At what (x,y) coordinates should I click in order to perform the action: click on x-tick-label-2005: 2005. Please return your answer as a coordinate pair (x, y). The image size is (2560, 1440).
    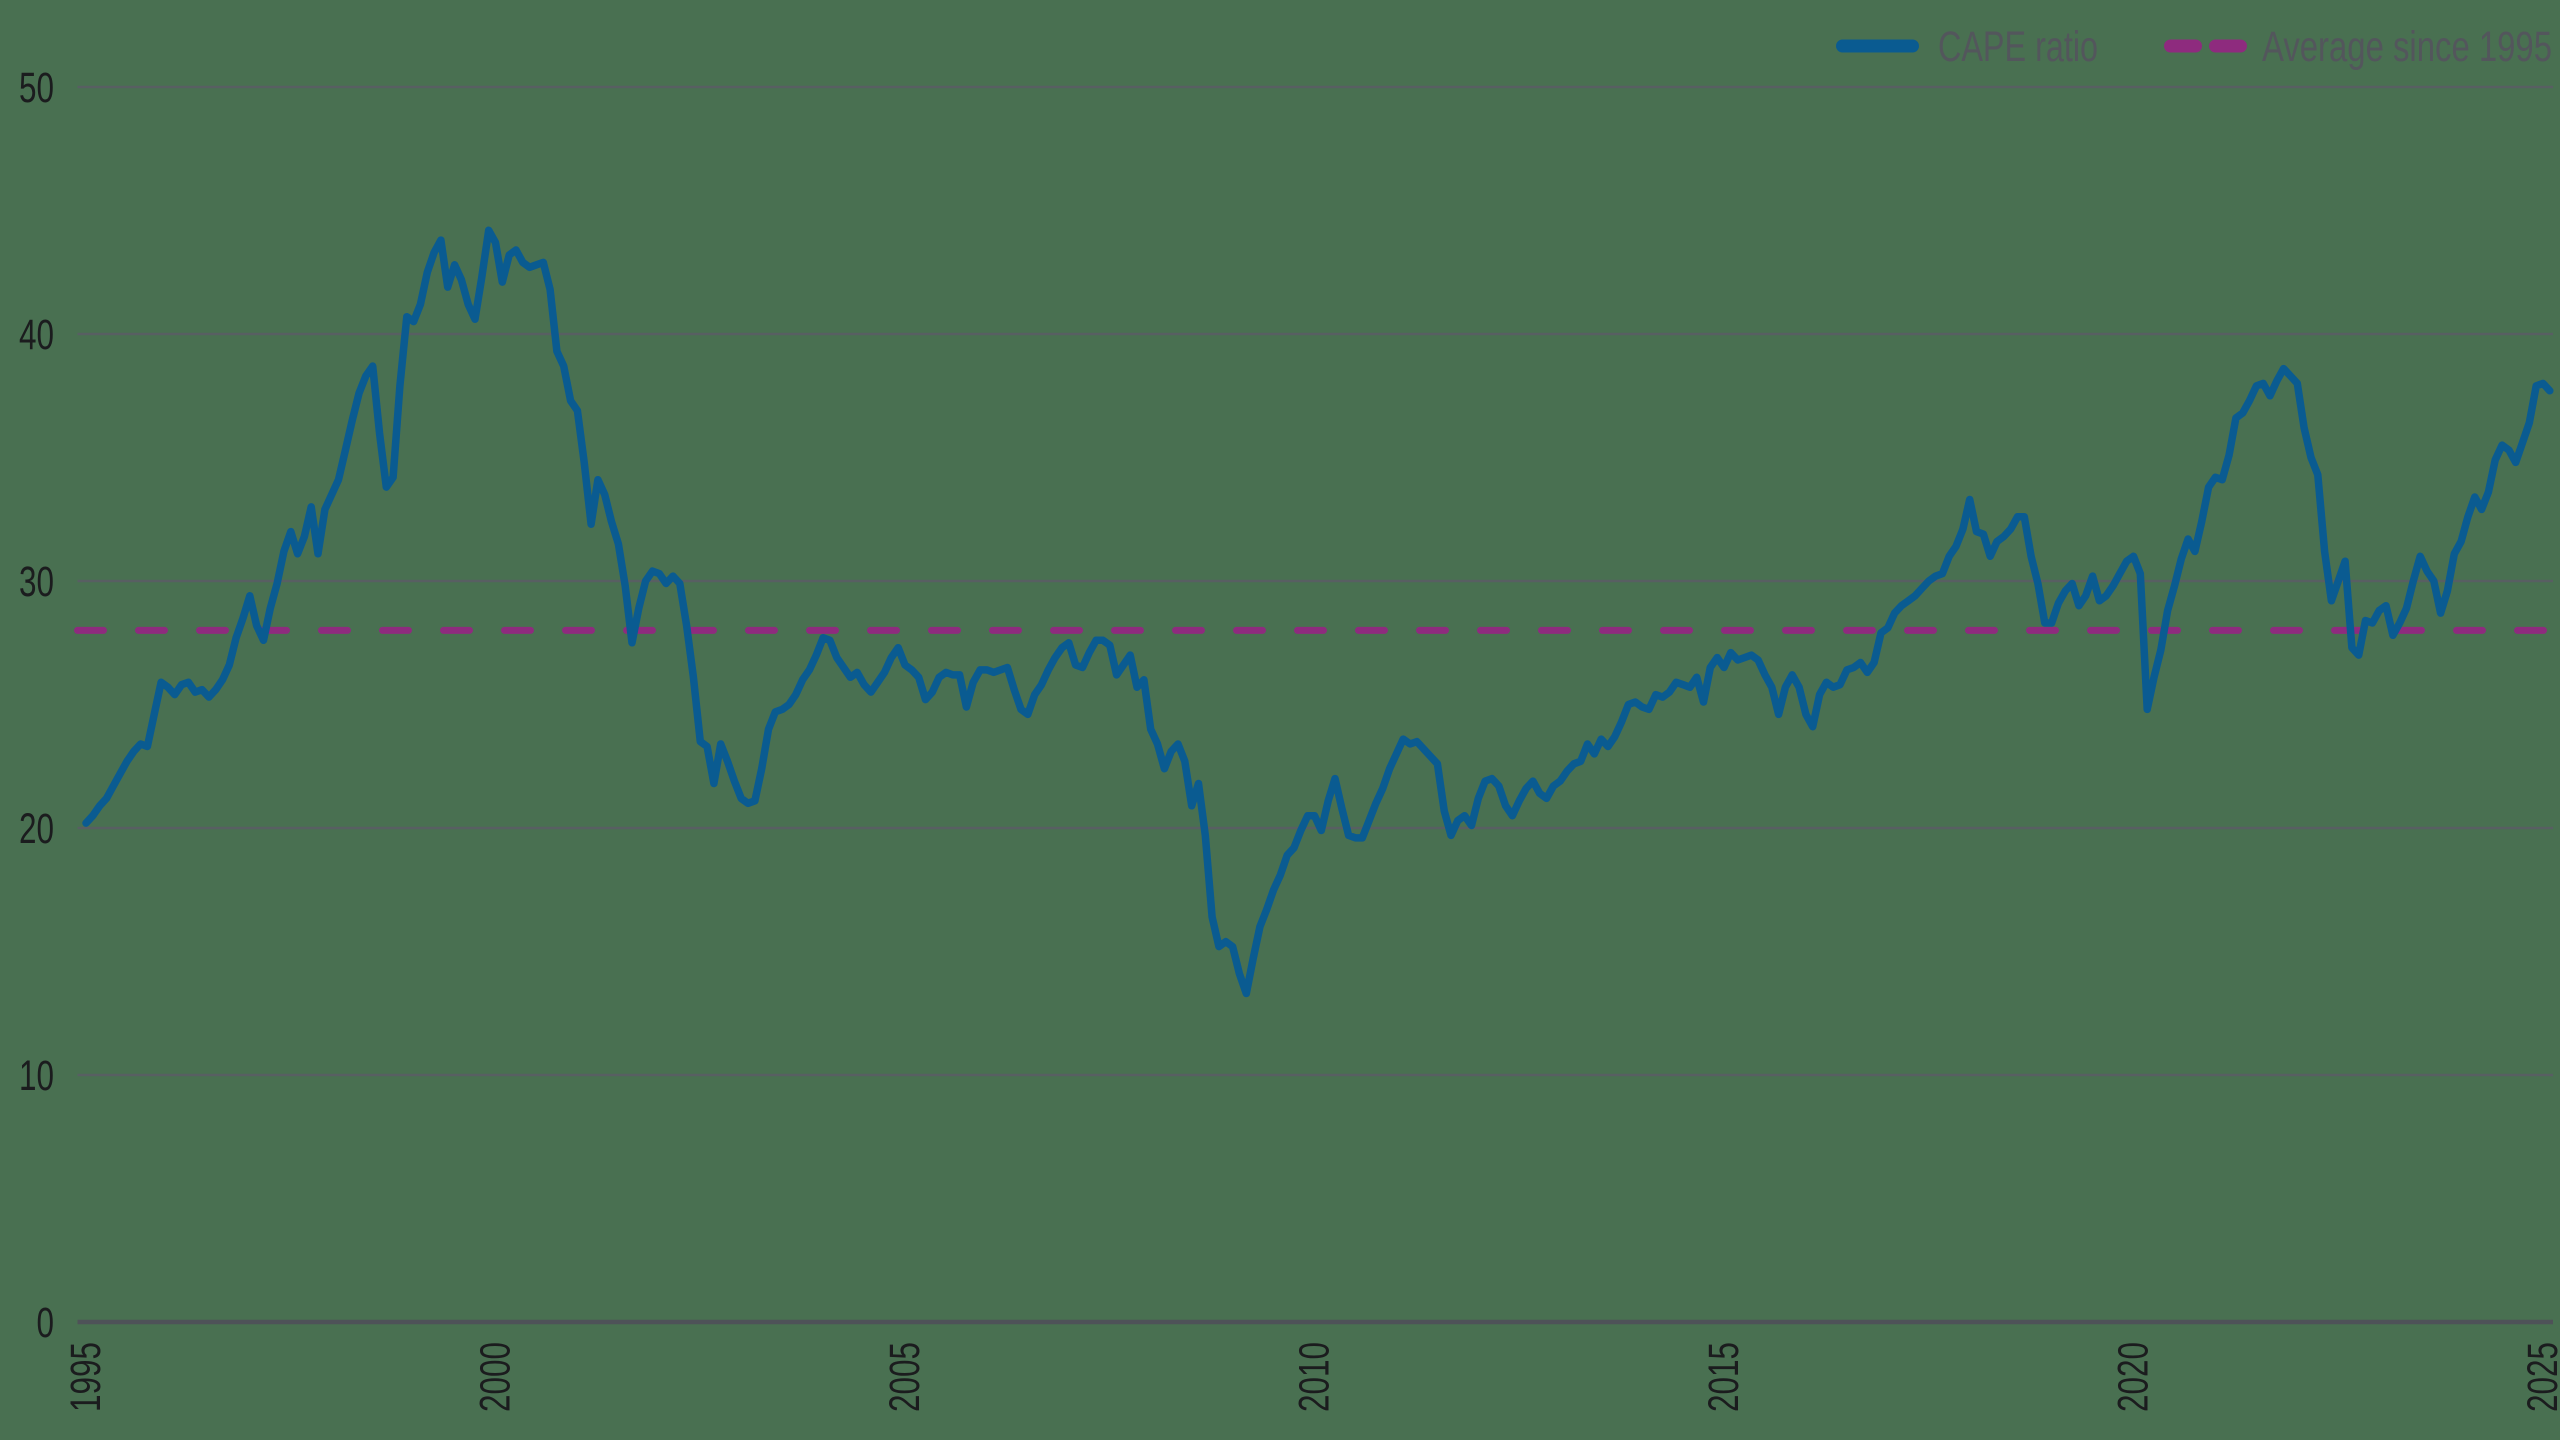
    Looking at the image, I should click on (905, 1377).